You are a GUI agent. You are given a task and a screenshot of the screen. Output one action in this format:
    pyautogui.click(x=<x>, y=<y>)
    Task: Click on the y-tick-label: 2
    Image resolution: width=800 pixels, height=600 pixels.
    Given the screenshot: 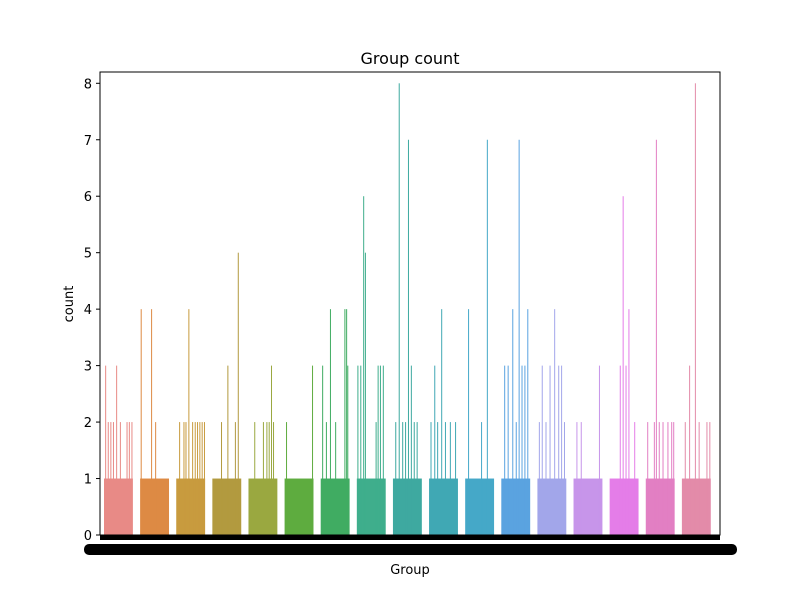 What is the action you would take?
    pyautogui.click(x=88, y=423)
    